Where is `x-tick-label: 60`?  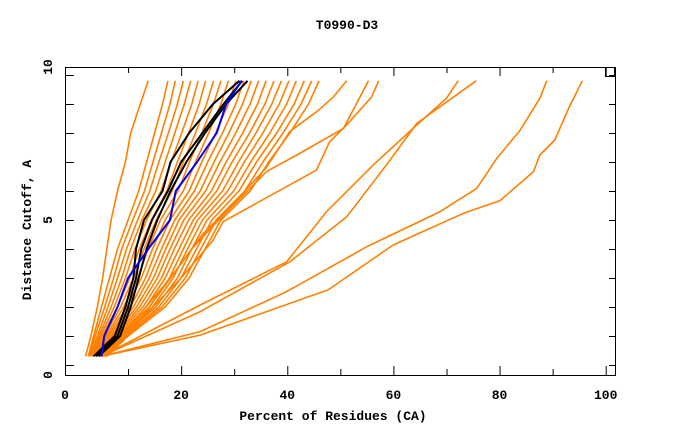
x-tick-label: 60 is located at coordinates (394, 395).